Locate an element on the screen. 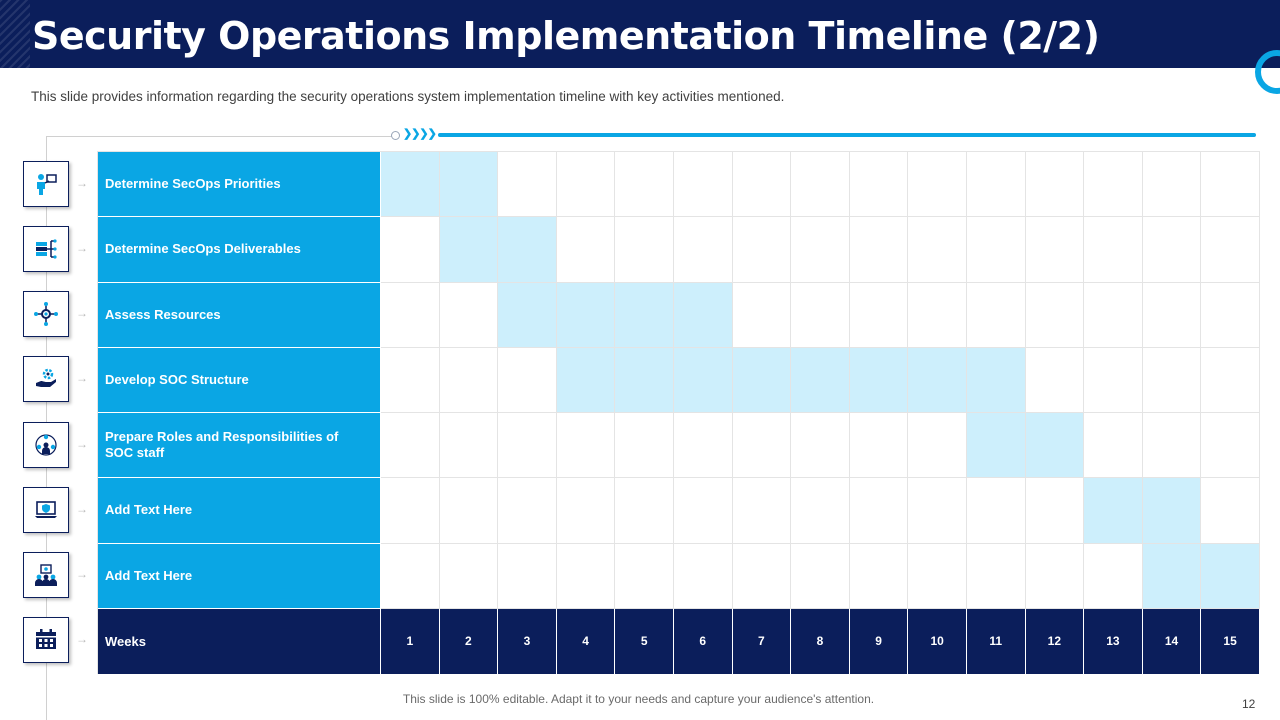 This screenshot has height=720, width=1280. activity-label: Develop SOC Structure is located at coordinates (239, 380).